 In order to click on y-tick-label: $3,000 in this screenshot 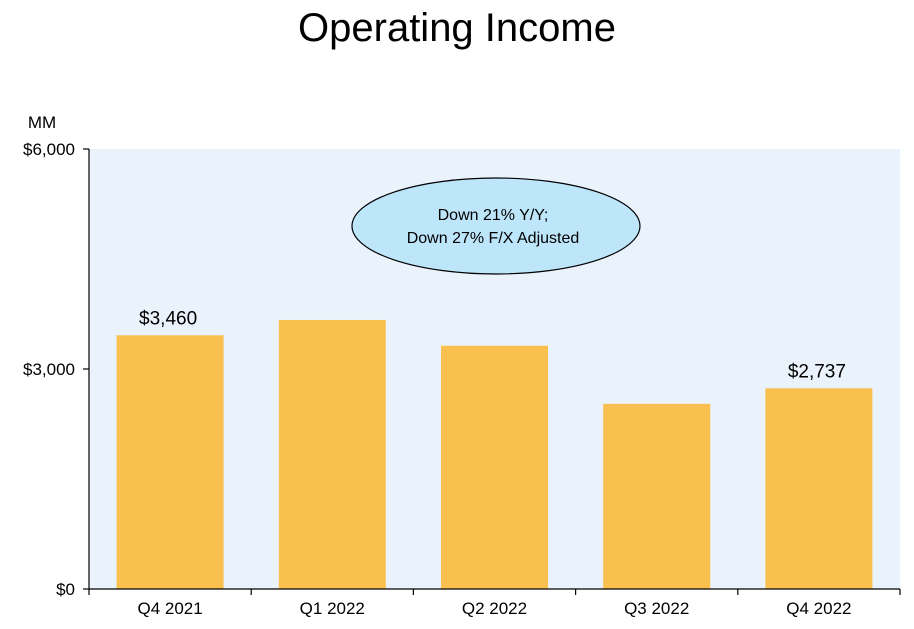, I will do `click(49, 369)`.